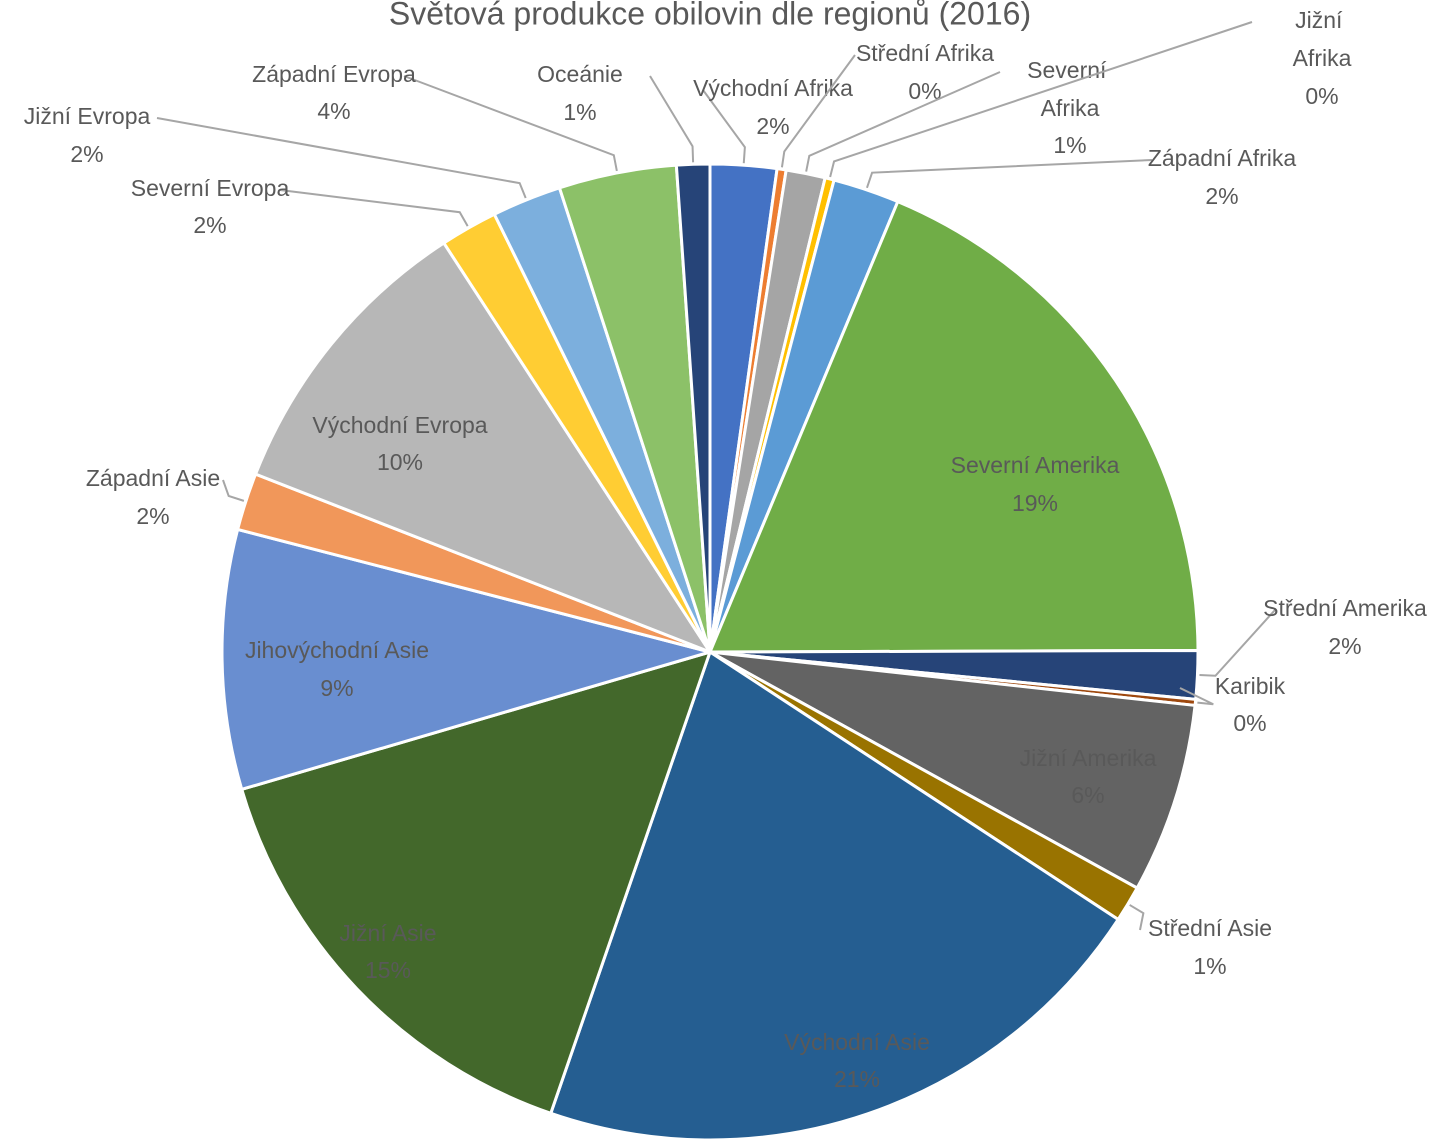 This screenshot has height=1146, width=1451. Describe the element at coordinates (1087, 795) in the screenshot. I see `data-label-value: 6%` at that location.